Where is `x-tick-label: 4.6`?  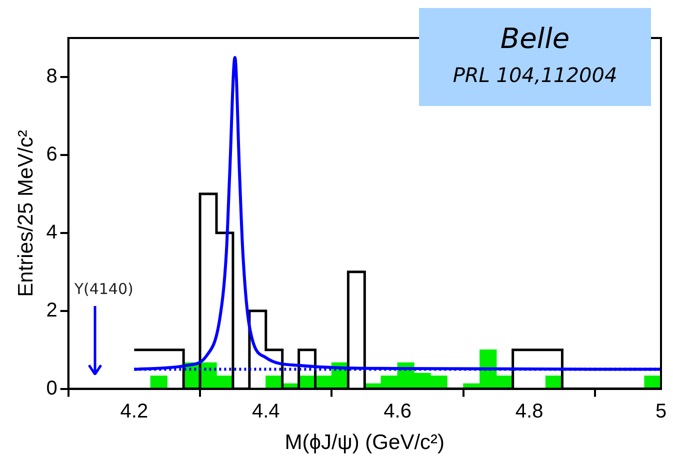 x-tick-label: 4.6 is located at coordinates (398, 411).